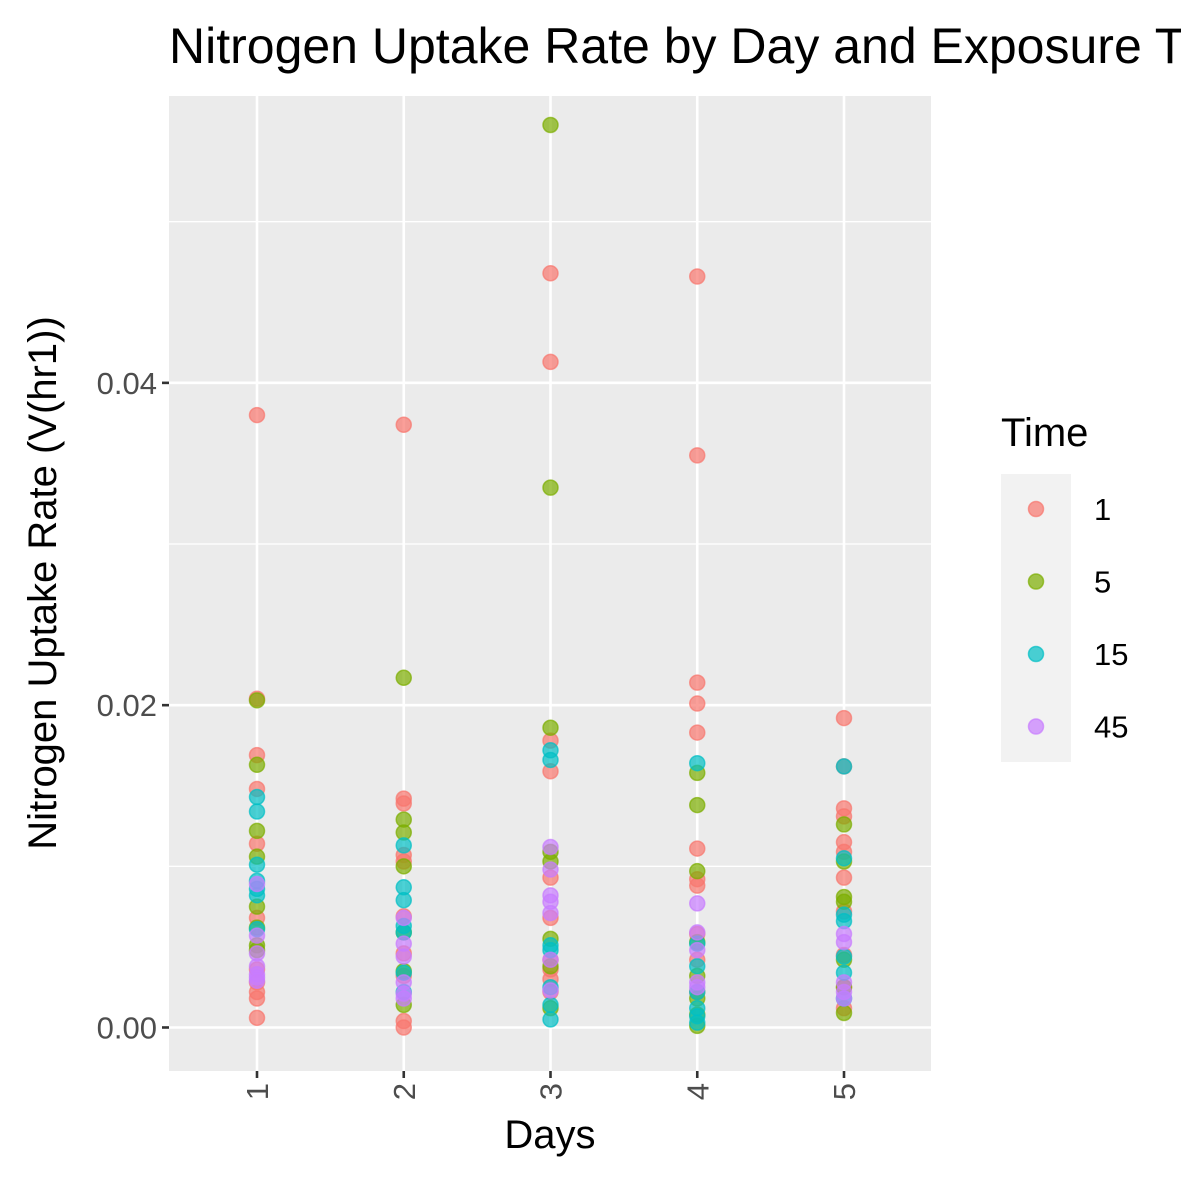  Describe the element at coordinates (404, 1091) in the screenshot. I see `x-tick-label: 2` at that location.